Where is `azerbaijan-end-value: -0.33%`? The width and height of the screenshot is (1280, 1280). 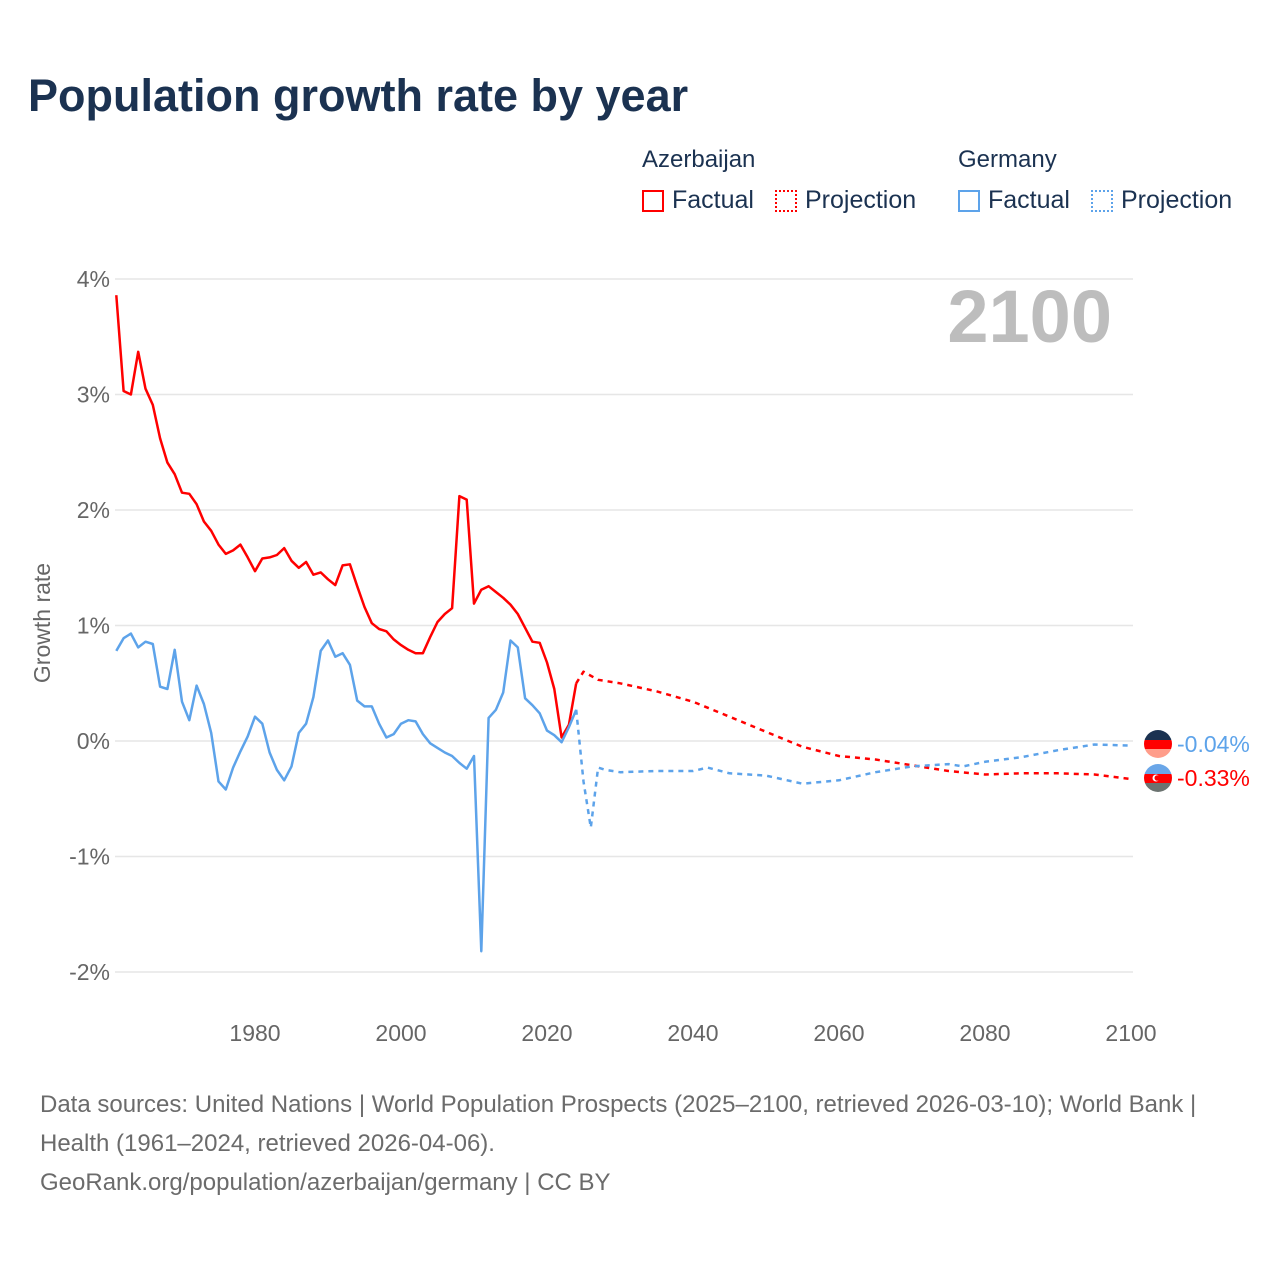 azerbaijan-end-value: -0.33% is located at coordinates (1213, 778).